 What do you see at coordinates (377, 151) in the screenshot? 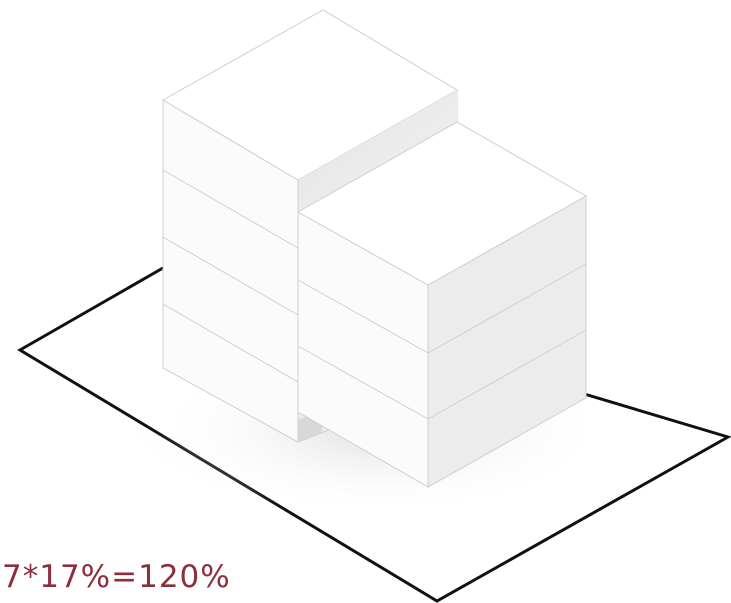
I see `roof-step-face` at bounding box center [377, 151].